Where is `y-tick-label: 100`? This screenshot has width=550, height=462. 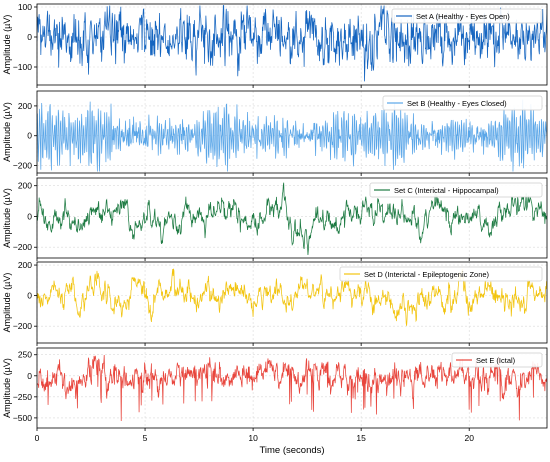 y-tick-label: 100 is located at coordinates (25, 7).